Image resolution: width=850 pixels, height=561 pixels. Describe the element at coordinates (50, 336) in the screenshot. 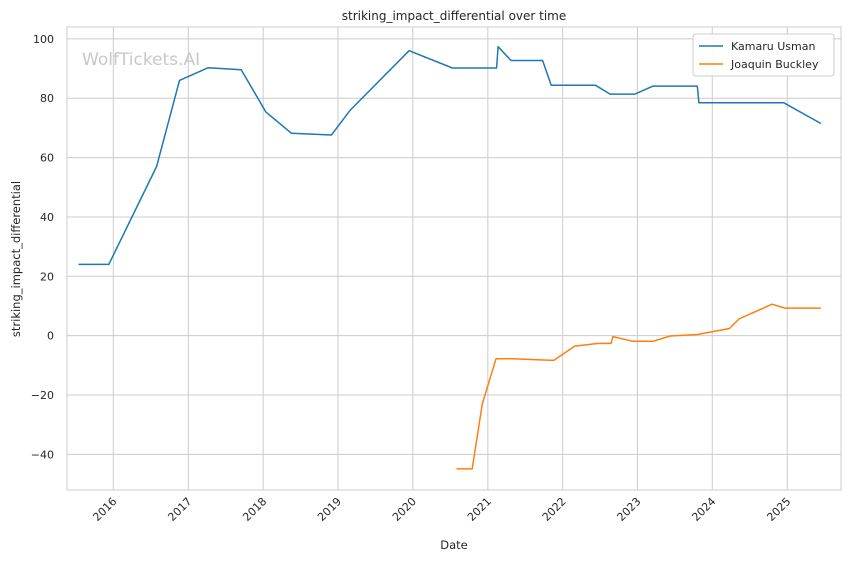

I see `y-tick-label: 0` at that location.